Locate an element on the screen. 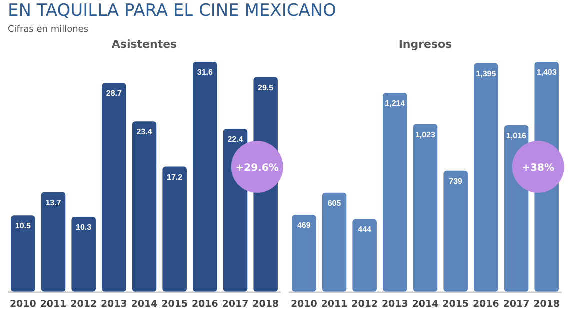 The height and width of the screenshot is (320, 570). data-label: 444 is located at coordinates (365, 229).